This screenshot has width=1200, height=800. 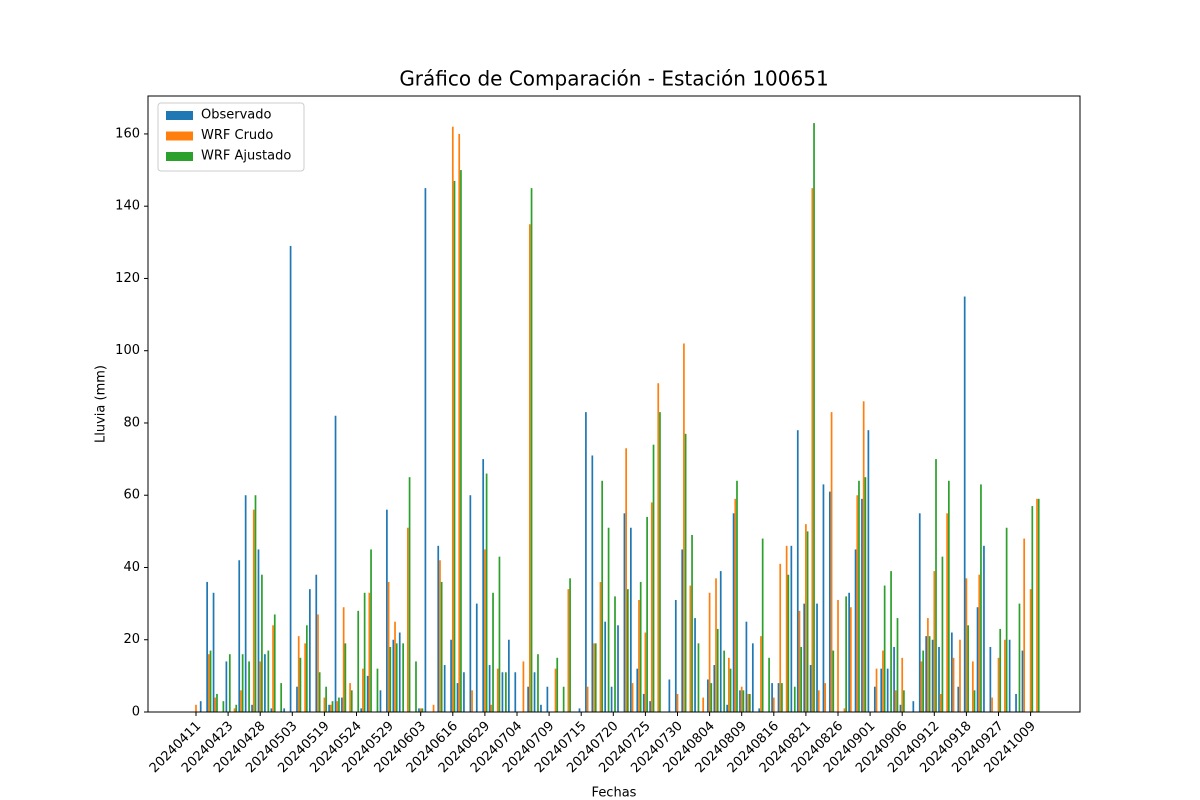 I want to click on legend-label: Observado, so click(x=236, y=115).